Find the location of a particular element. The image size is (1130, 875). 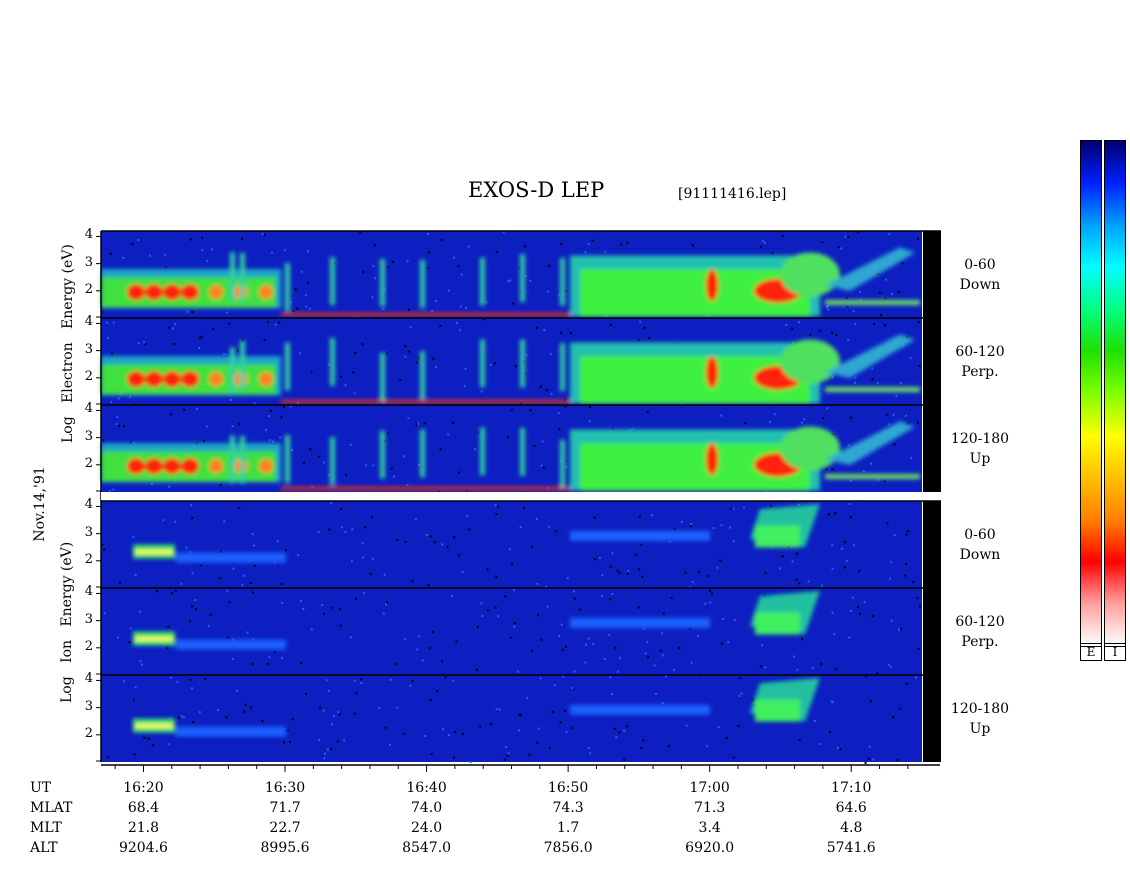

panel-label-direction: Perp. is located at coordinates (980, 642).